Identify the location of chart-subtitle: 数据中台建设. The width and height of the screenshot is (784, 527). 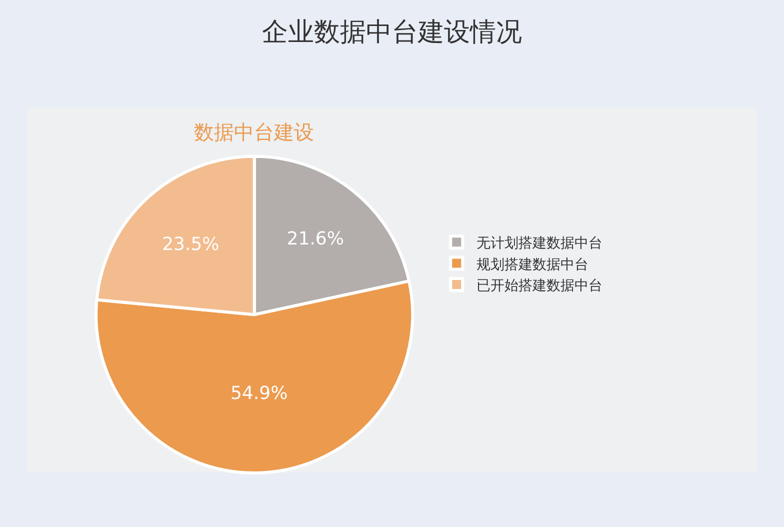
(254, 132).